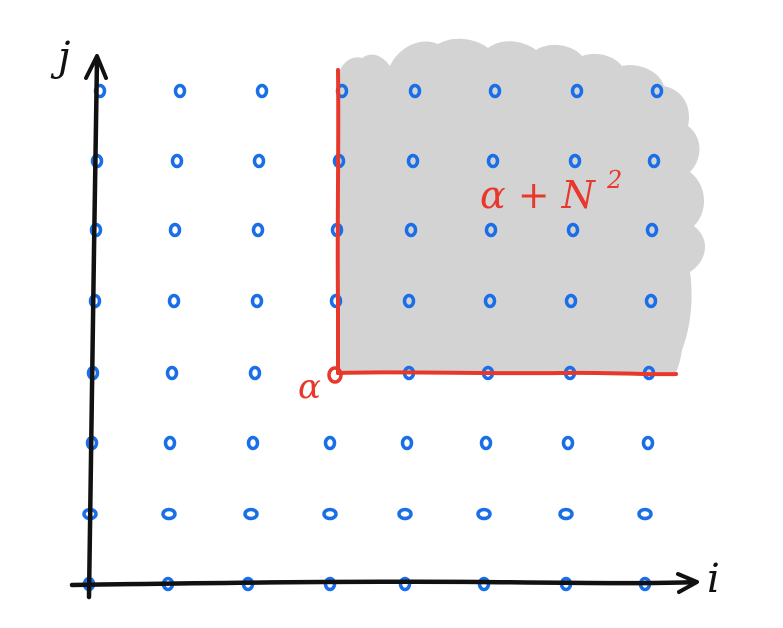 The height and width of the screenshot is (628, 783). What do you see at coordinates (60, 57) in the screenshot?
I see `y-axis-label: j` at bounding box center [60, 57].